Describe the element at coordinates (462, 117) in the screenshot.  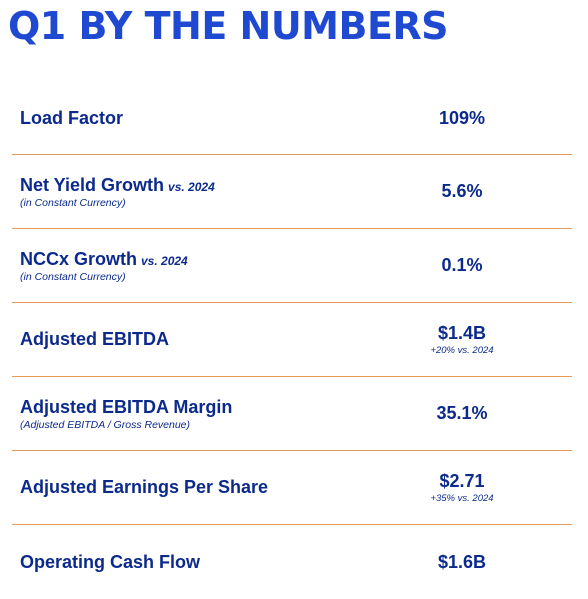
I see `metric-value: 109%` at that location.